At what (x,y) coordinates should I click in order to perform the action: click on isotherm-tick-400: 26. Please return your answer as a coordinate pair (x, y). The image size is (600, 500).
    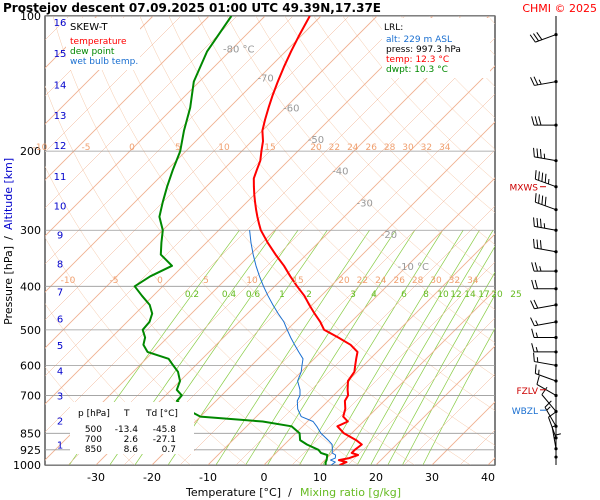
    Looking at the image, I should click on (399, 281).